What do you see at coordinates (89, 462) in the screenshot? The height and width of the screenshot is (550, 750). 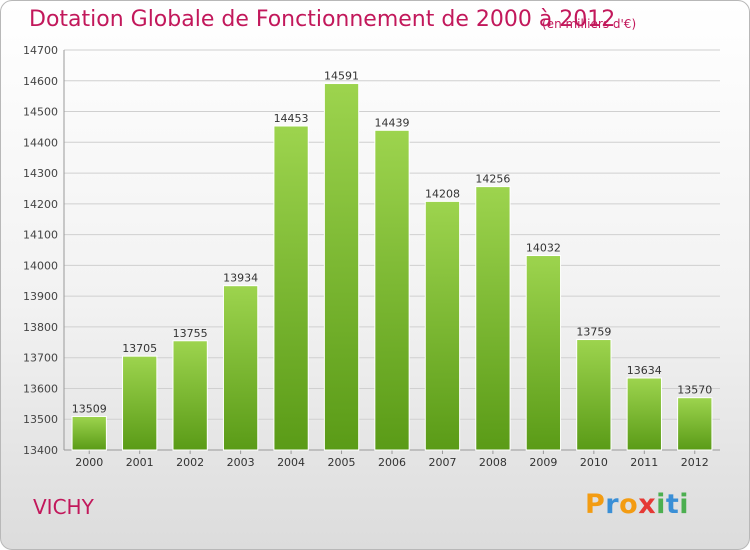 I see `x-tick-label: 2000` at bounding box center [89, 462].